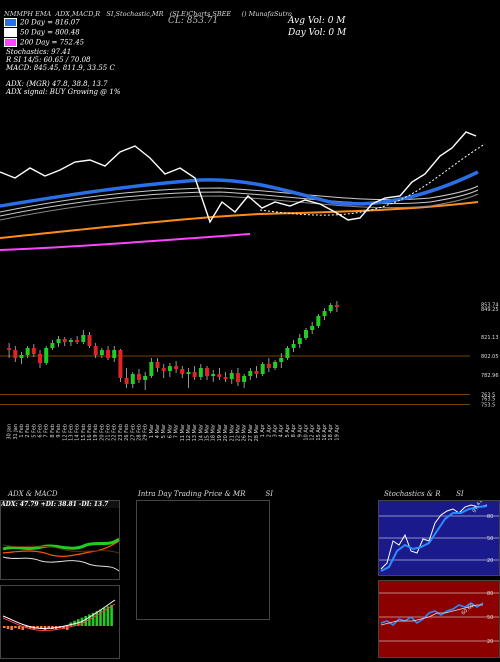  What do you see at coordinates (127, 432) in the screenshot?
I see `date-label: 26 Feb` at bounding box center [127, 432].